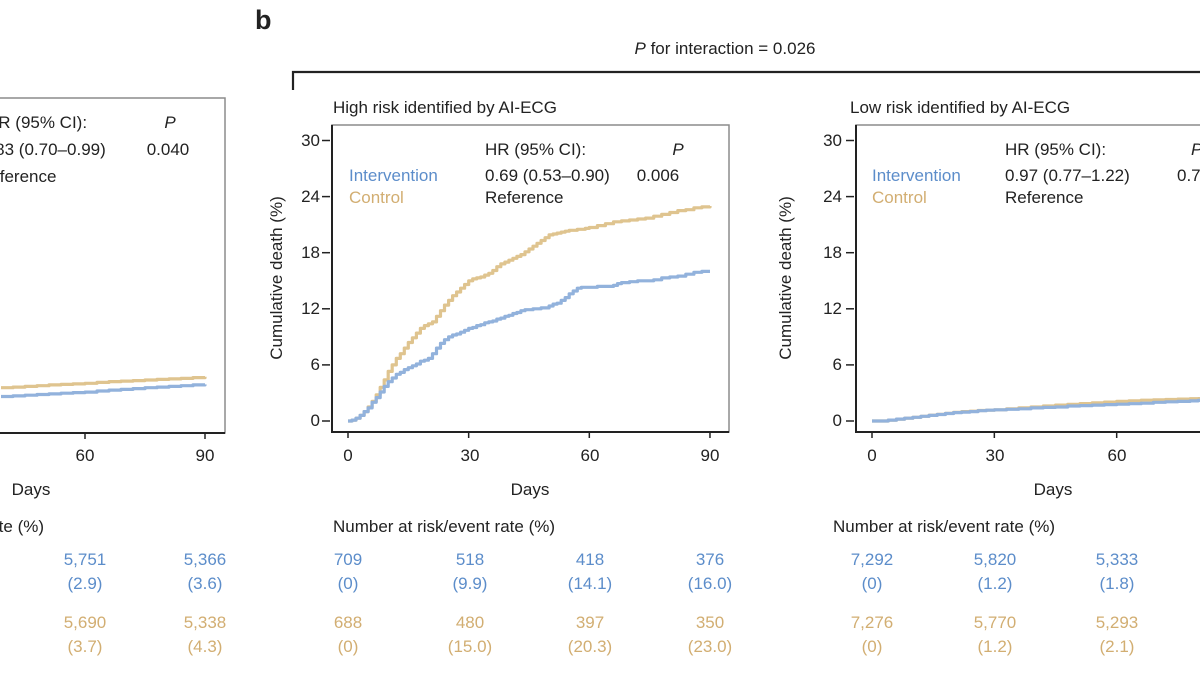  Describe the element at coordinates (445, 107) in the screenshot. I see `panel-title-high-risk: High risk identified by AI-ECG` at that location.